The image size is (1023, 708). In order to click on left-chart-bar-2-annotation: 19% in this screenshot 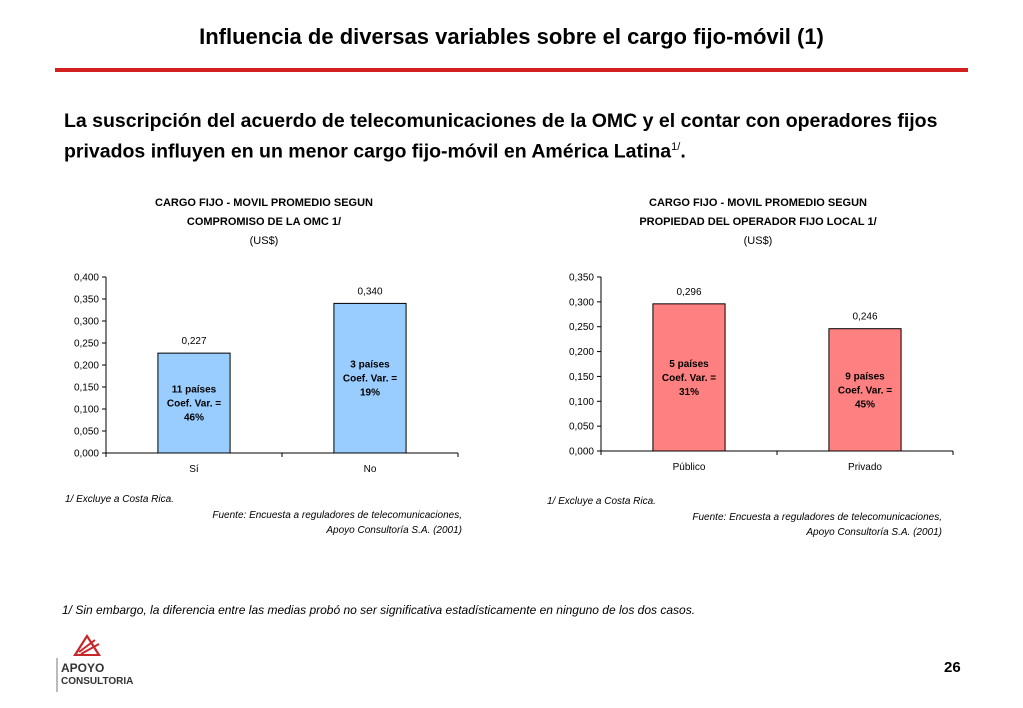, I will do `click(370, 393)`.